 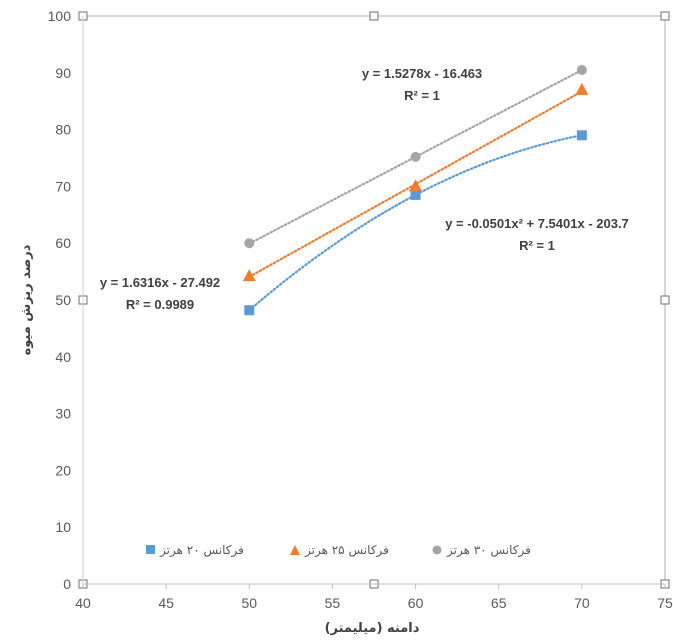 What do you see at coordinates (416, 603) in the screenshot?
I see `x-tick-label: 60` at bounding box center [416, 603].